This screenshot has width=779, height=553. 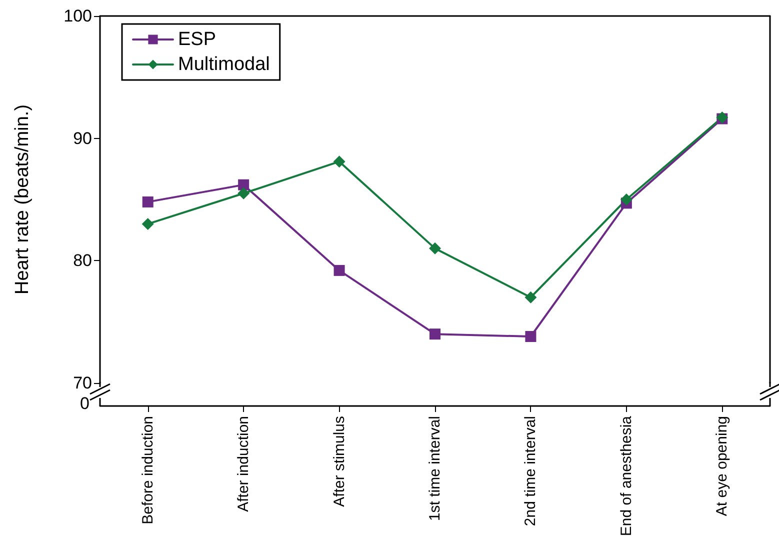 I want to click on x-tick-label: 2nd time interval, so click(x=531, y=471).